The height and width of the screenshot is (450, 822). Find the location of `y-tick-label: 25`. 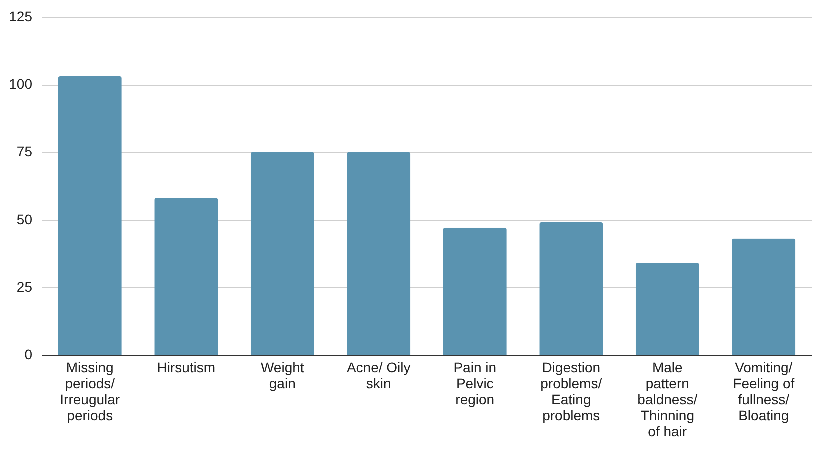

y-tick-label: 25 is located at coordinates (24, 286).